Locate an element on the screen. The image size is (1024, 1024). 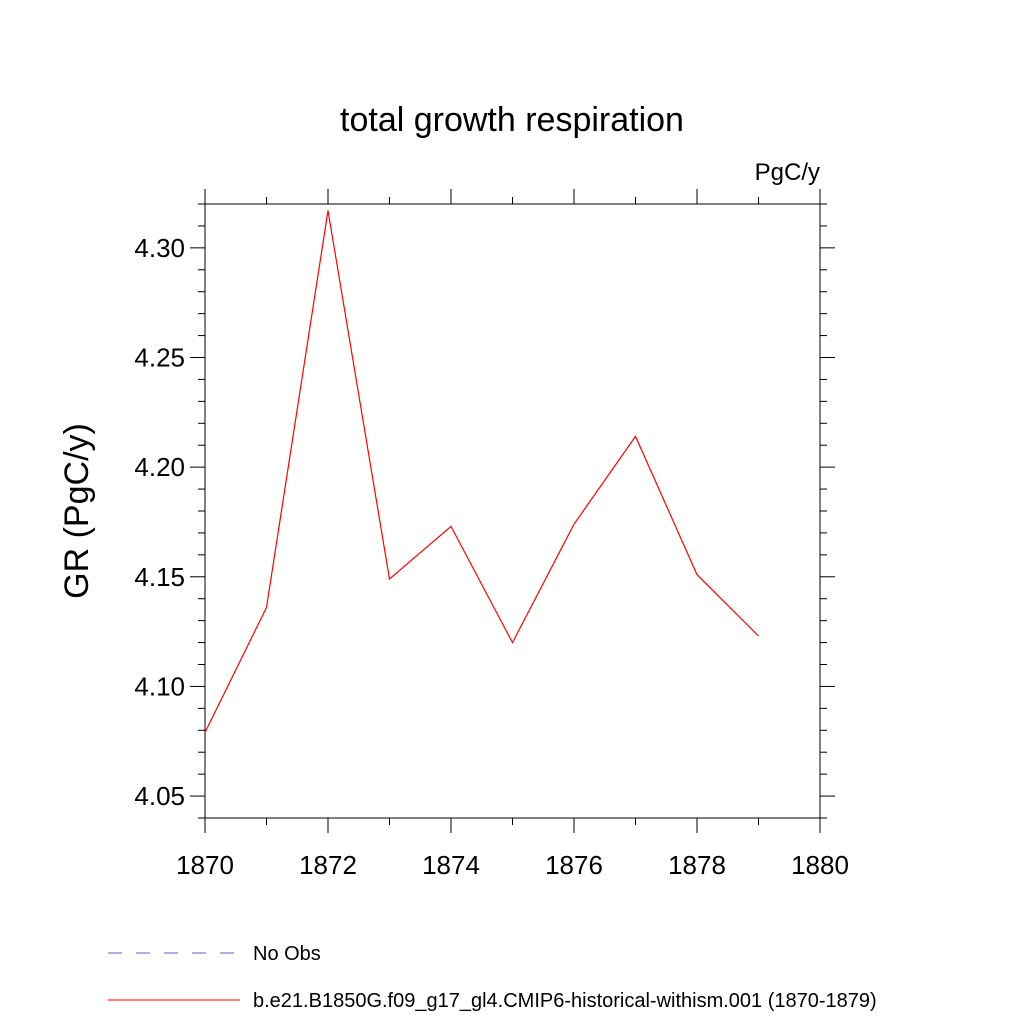
units-label: PgC/y is located at coordinates (787, 172).